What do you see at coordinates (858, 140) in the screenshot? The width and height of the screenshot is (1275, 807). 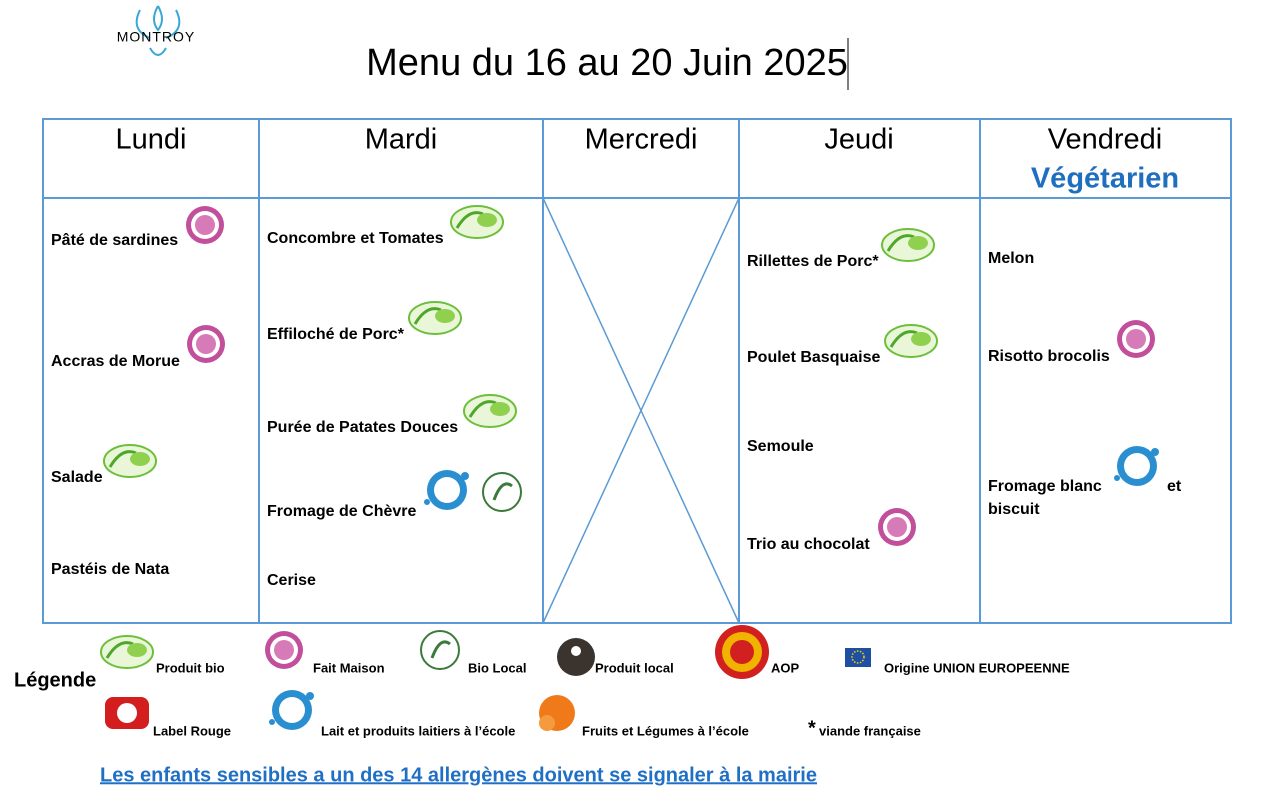 I see `day-name: Jeudi` at bounding box center [858, 140].